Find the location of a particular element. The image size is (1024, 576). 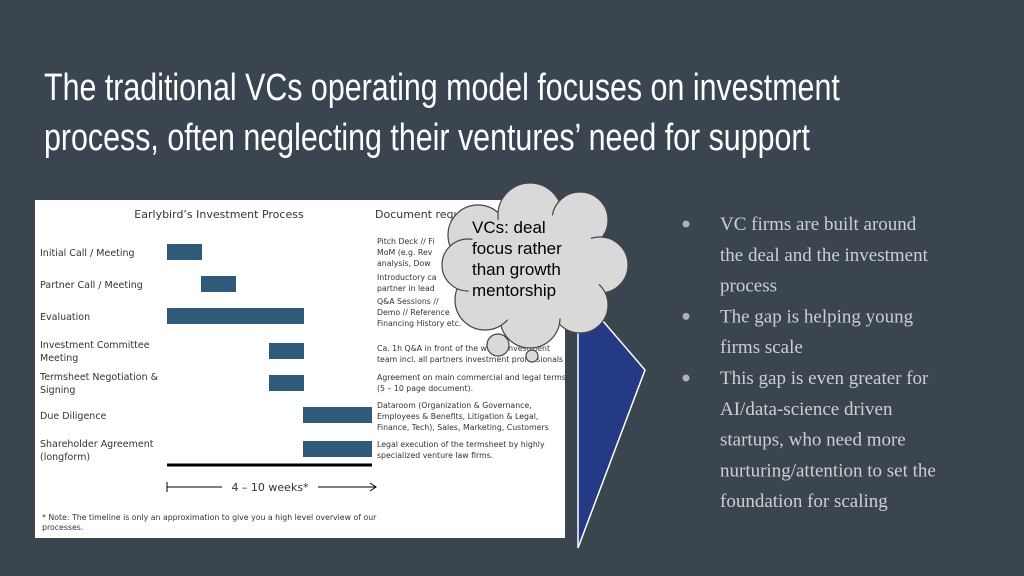

row-label: (longform) is located at coordinates (65, 457).